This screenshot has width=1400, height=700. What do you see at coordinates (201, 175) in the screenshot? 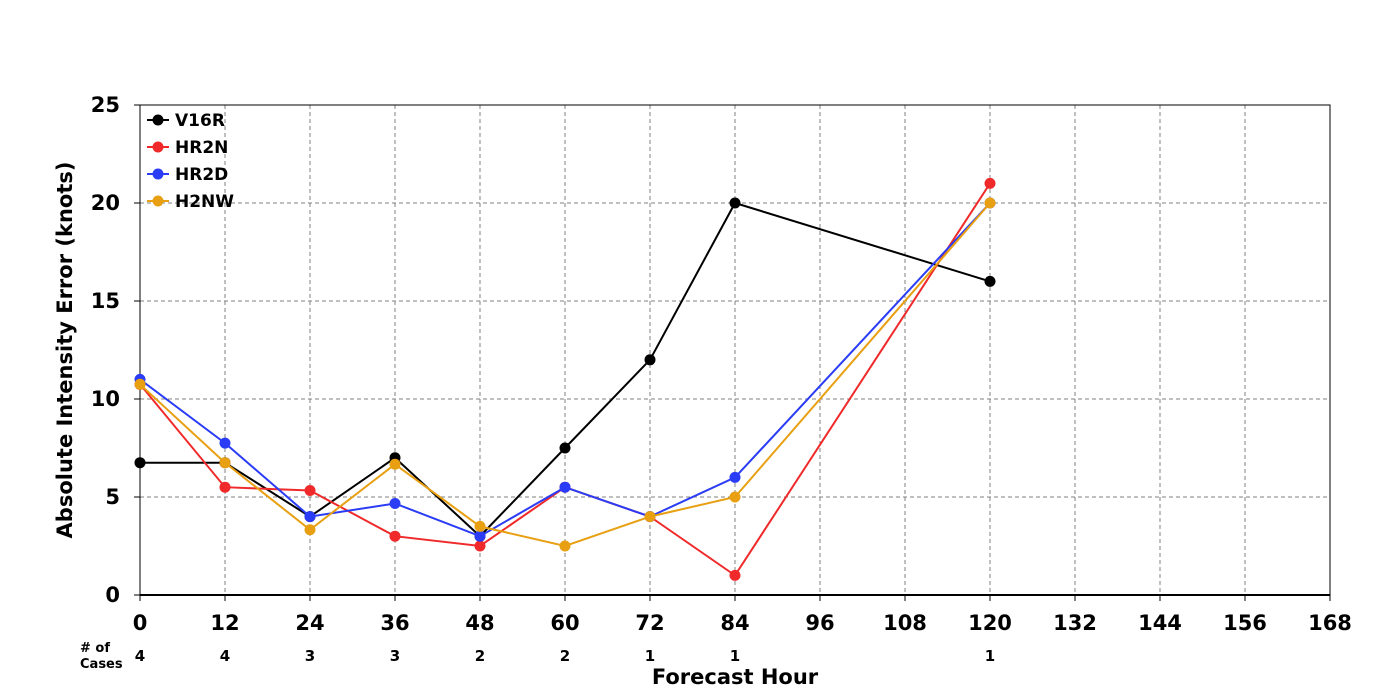
I see `legend-label: HR2D` at bounding box center [201, 175].